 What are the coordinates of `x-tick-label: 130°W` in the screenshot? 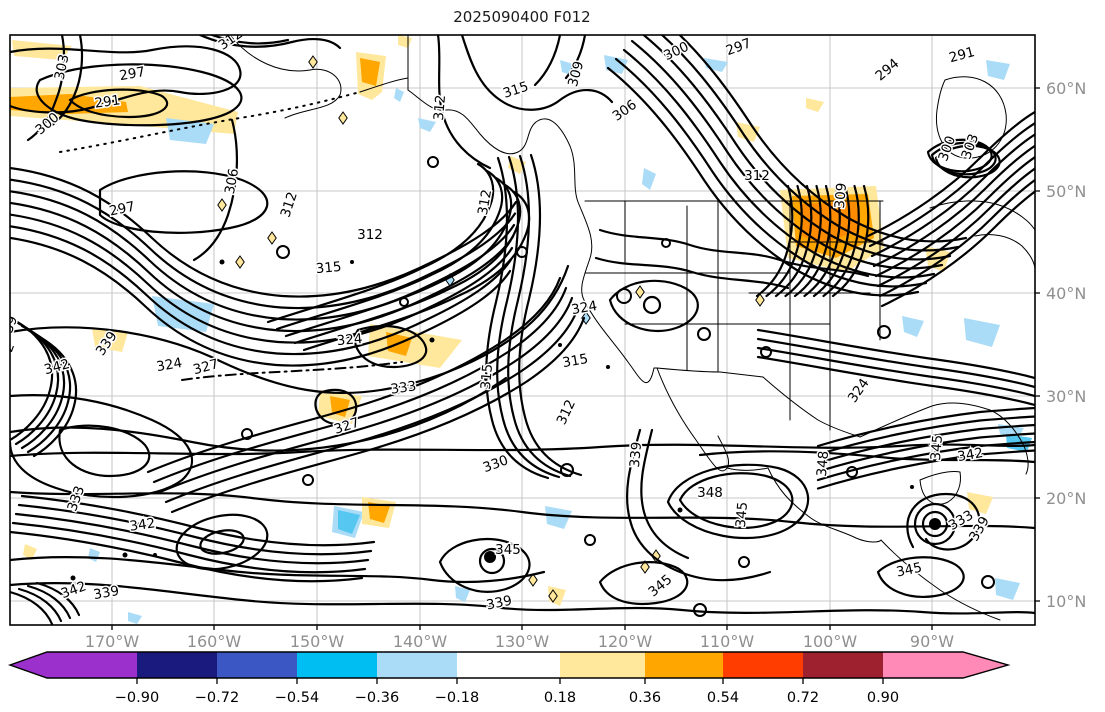 It's located at (522, 641).